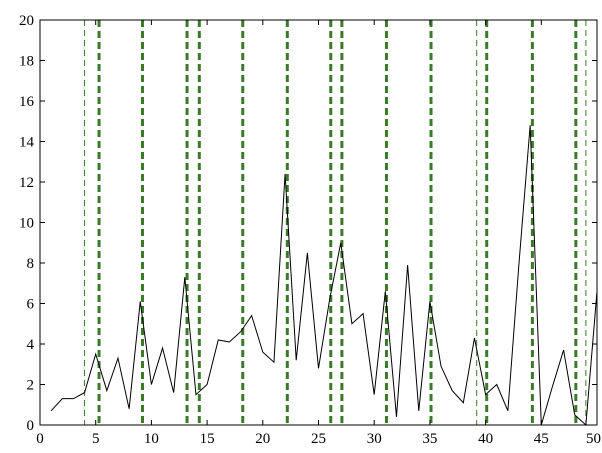  Describe the element at coordinates (26, 21) in the screenshot. I see `y-tick-label: 20` at that location.